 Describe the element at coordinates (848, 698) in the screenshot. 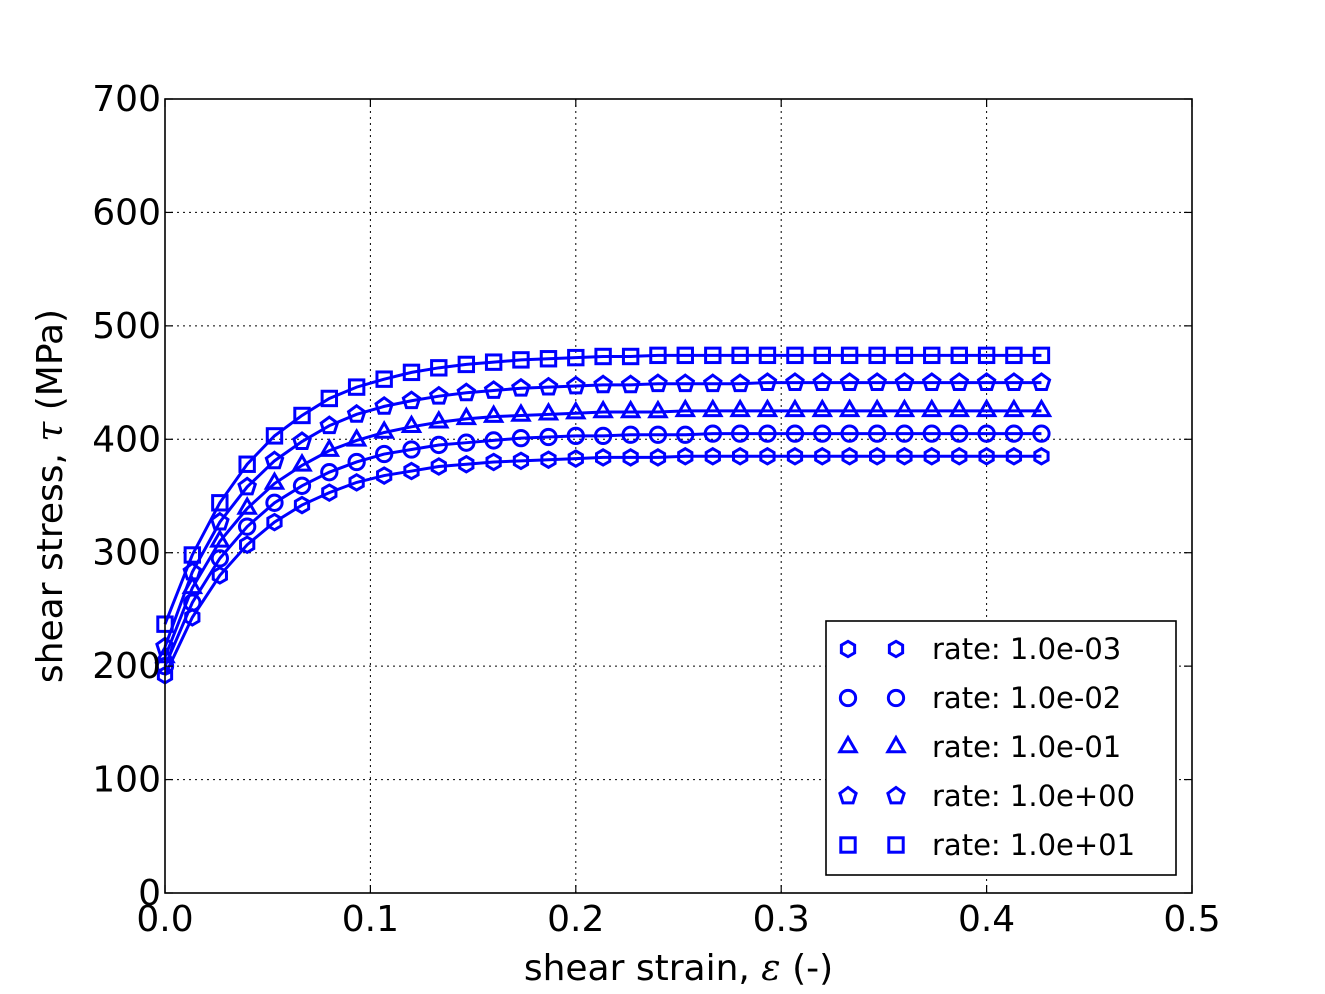

I see `legend-marker-circle` at that location.